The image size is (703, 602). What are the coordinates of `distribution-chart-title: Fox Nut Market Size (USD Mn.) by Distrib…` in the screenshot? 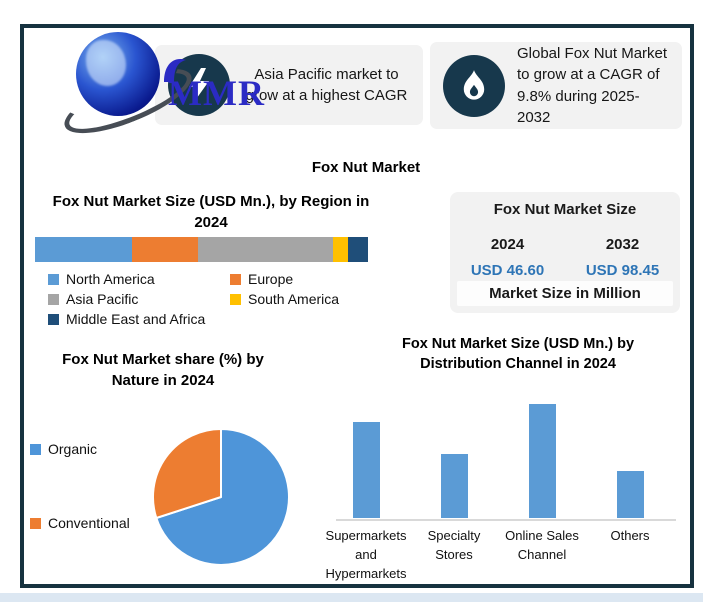 It's located at (518, 354).